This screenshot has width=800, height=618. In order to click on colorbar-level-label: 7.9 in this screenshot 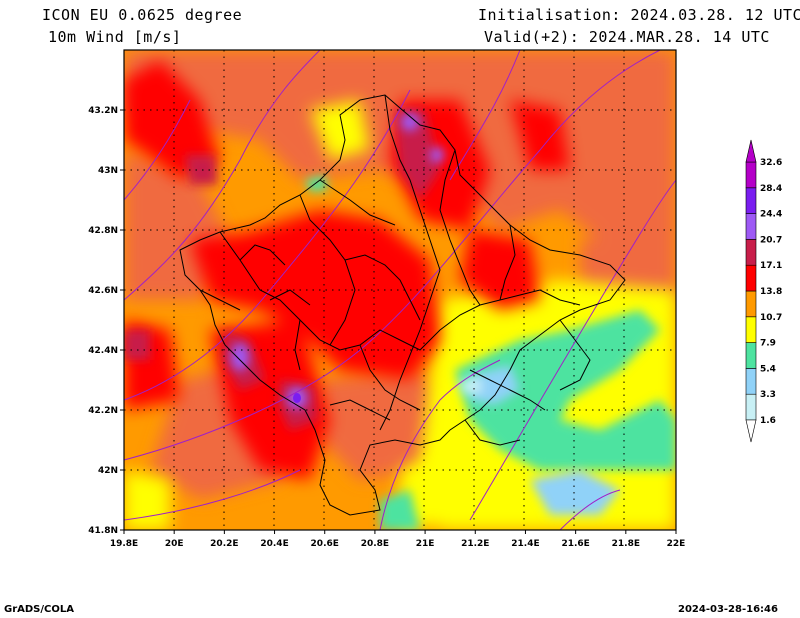, I will do `click(768, 344)`.